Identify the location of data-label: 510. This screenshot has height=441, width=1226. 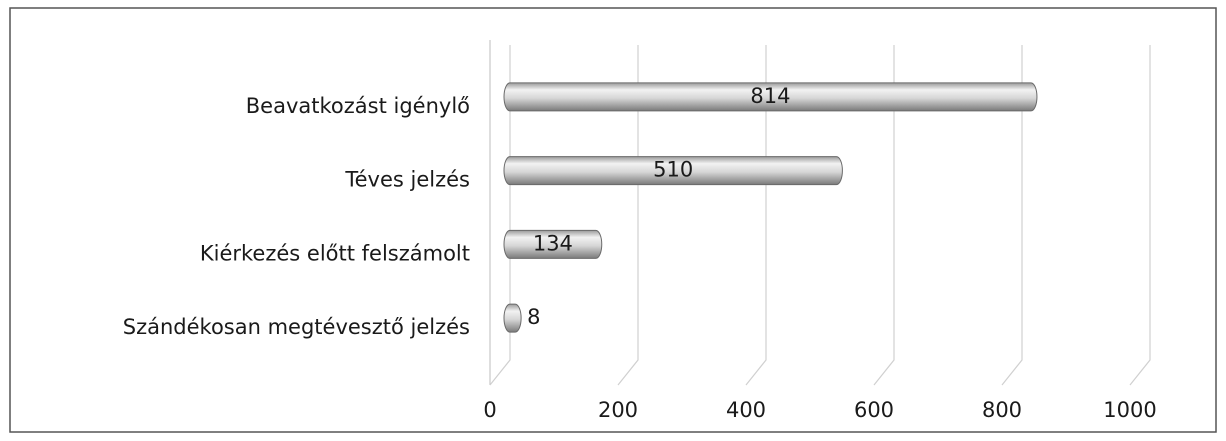
(673, 170).